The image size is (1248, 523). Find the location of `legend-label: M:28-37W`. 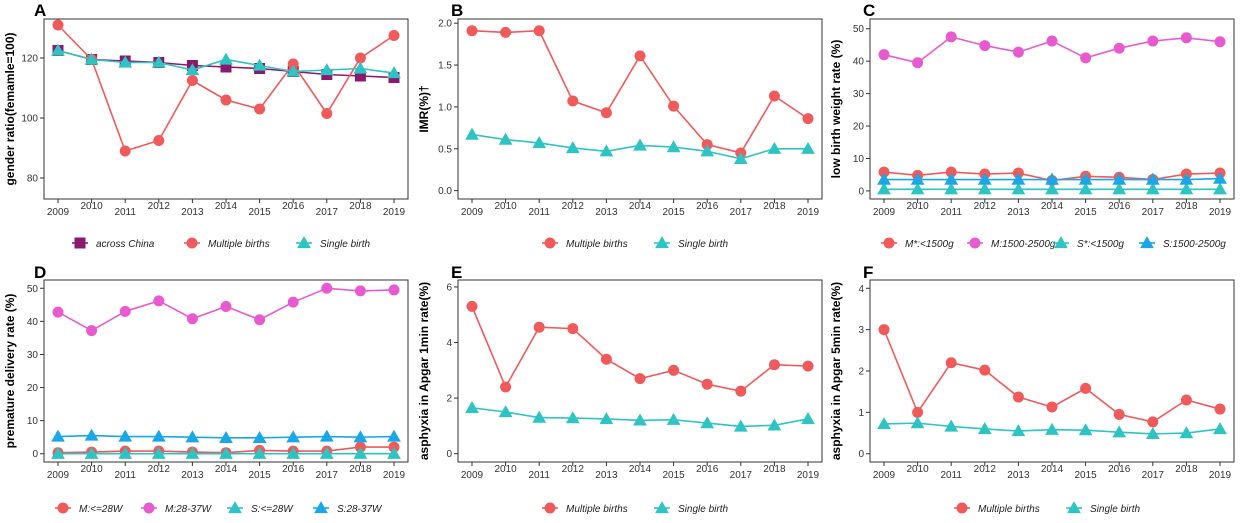

legend-label: M:28-37W is located at coordinates (189, 509).